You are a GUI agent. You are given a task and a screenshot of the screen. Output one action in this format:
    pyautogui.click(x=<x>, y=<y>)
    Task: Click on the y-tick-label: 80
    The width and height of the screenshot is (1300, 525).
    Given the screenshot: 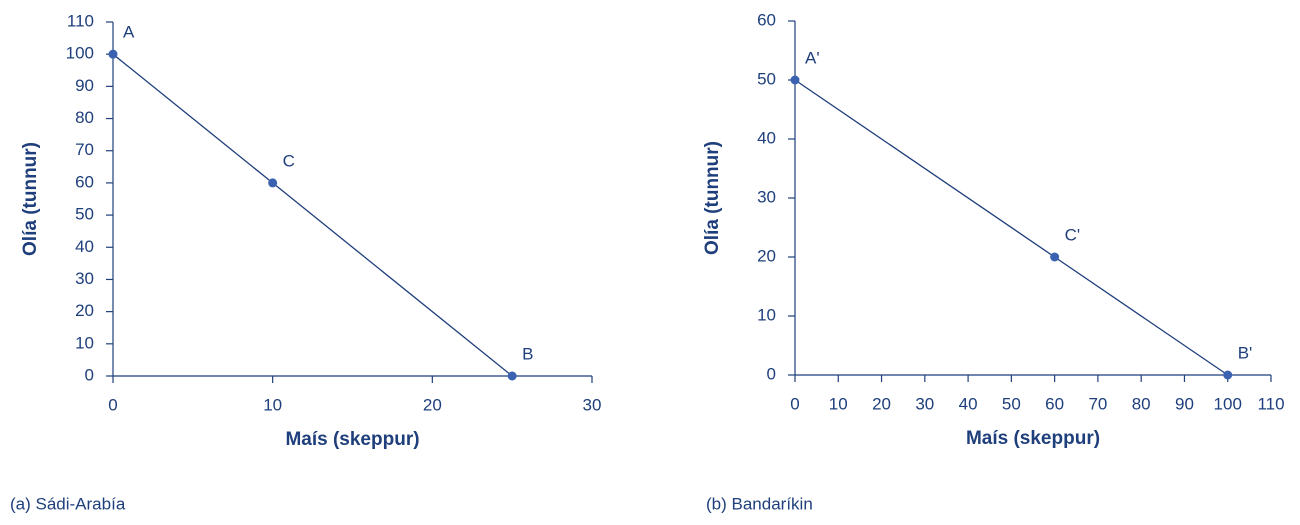 What is the action you would take?
    pyautogui.click(x=84, y=117)
    